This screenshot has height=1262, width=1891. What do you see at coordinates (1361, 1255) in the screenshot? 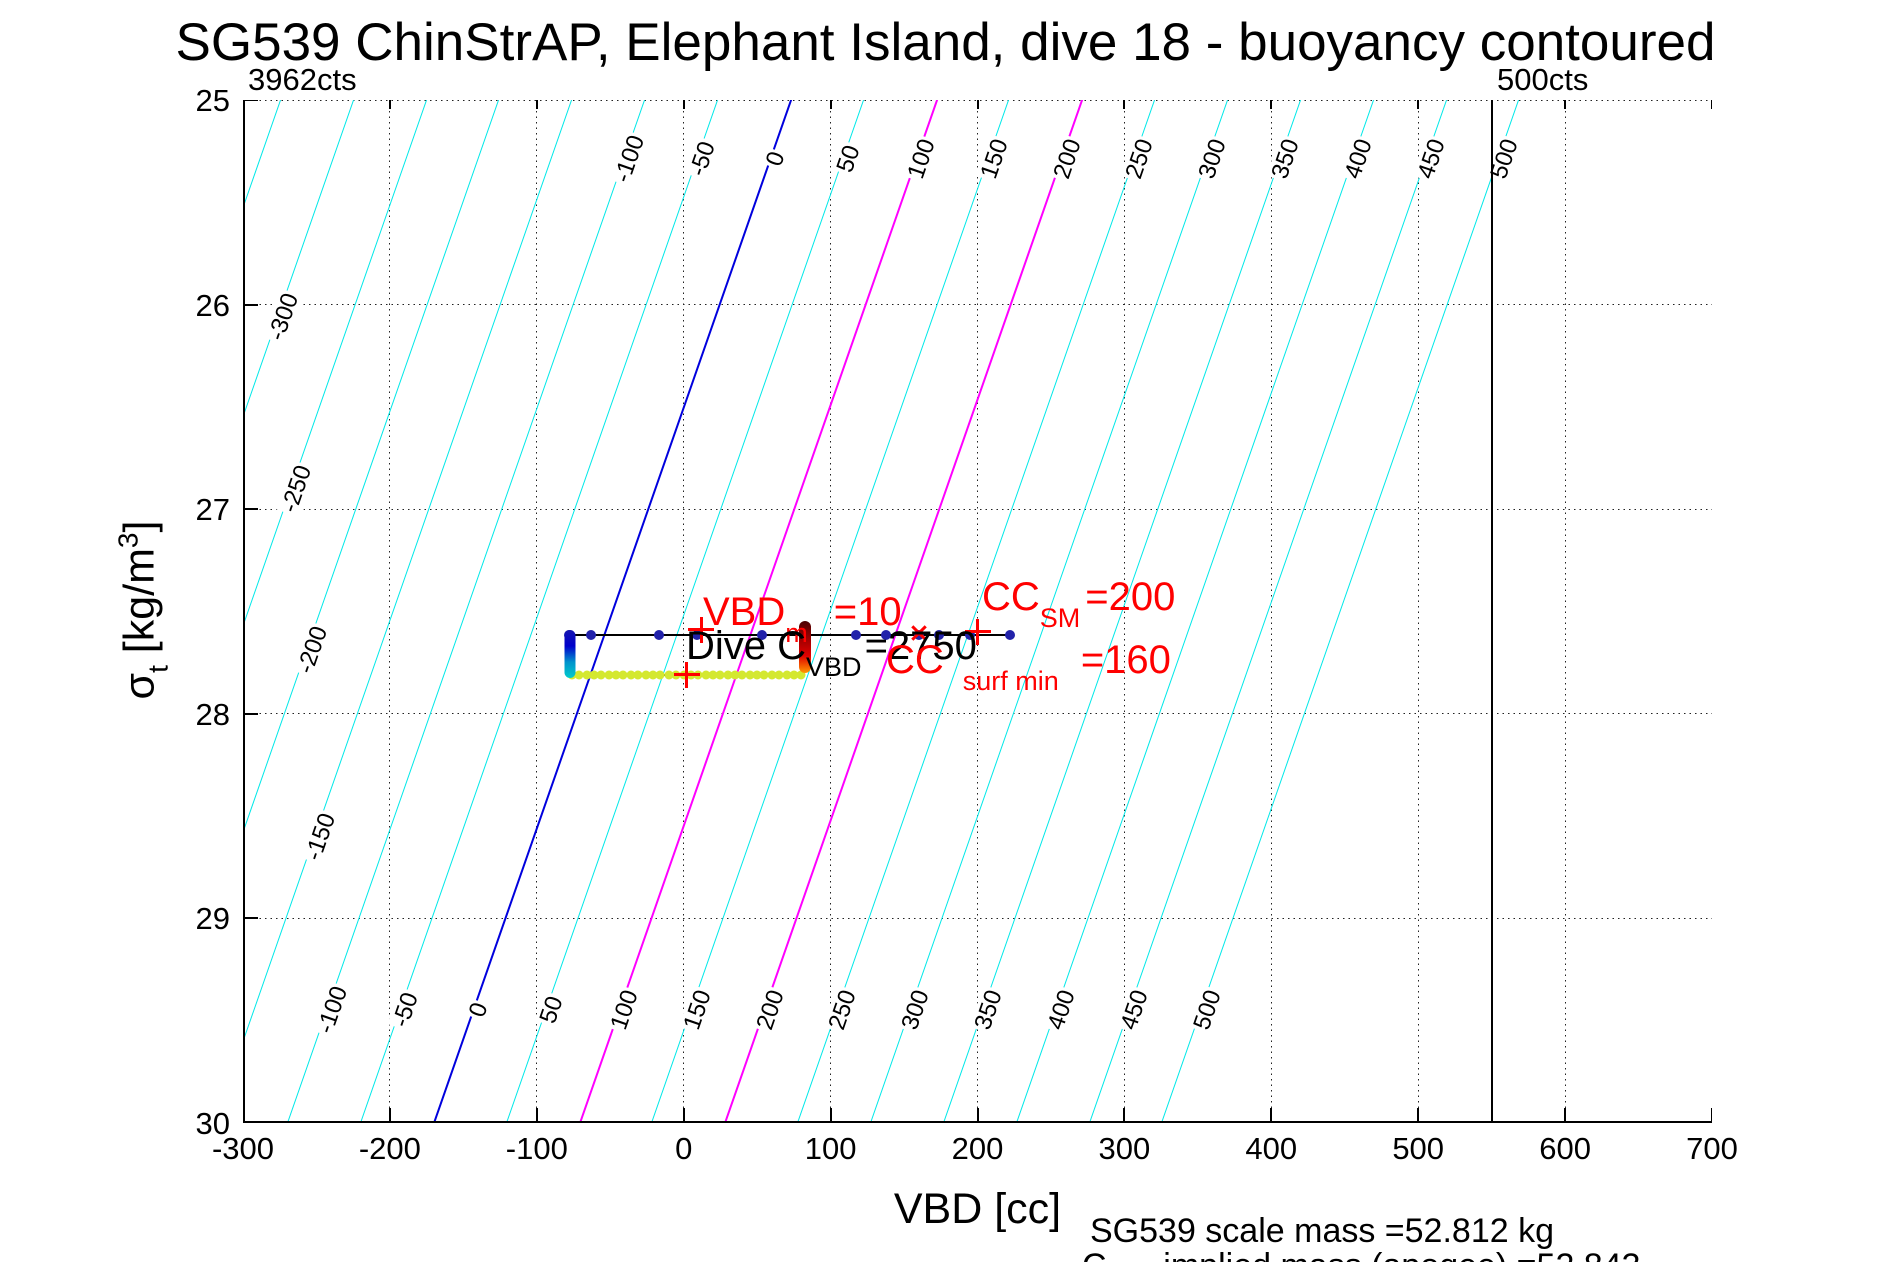
I see `implied-mass-text: CVBD implied mass (apogee) =52.843` at bounding box center [1361, 1255].